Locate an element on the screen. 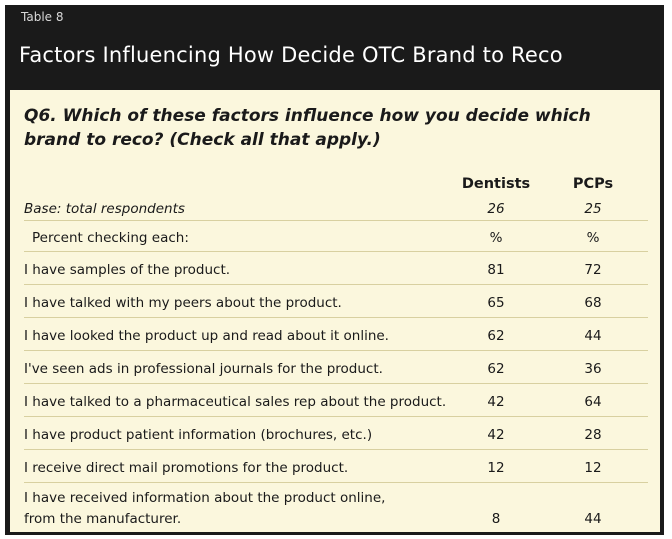  value-dentists: 81 is located at coordinates (496, 270).